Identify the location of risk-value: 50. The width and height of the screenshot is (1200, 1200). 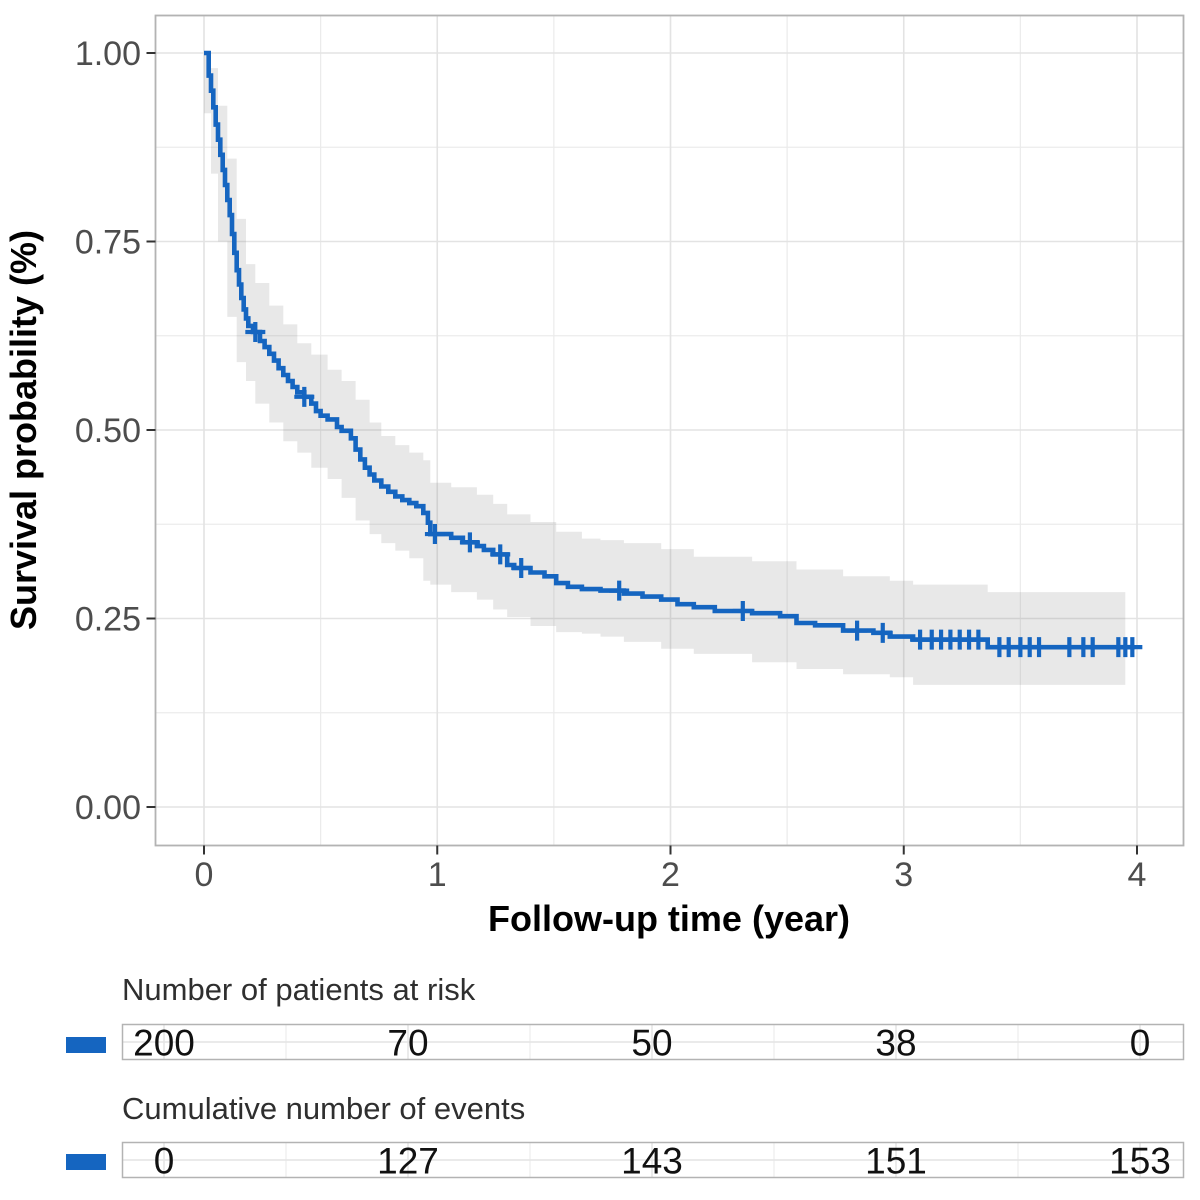
(651, 1043).